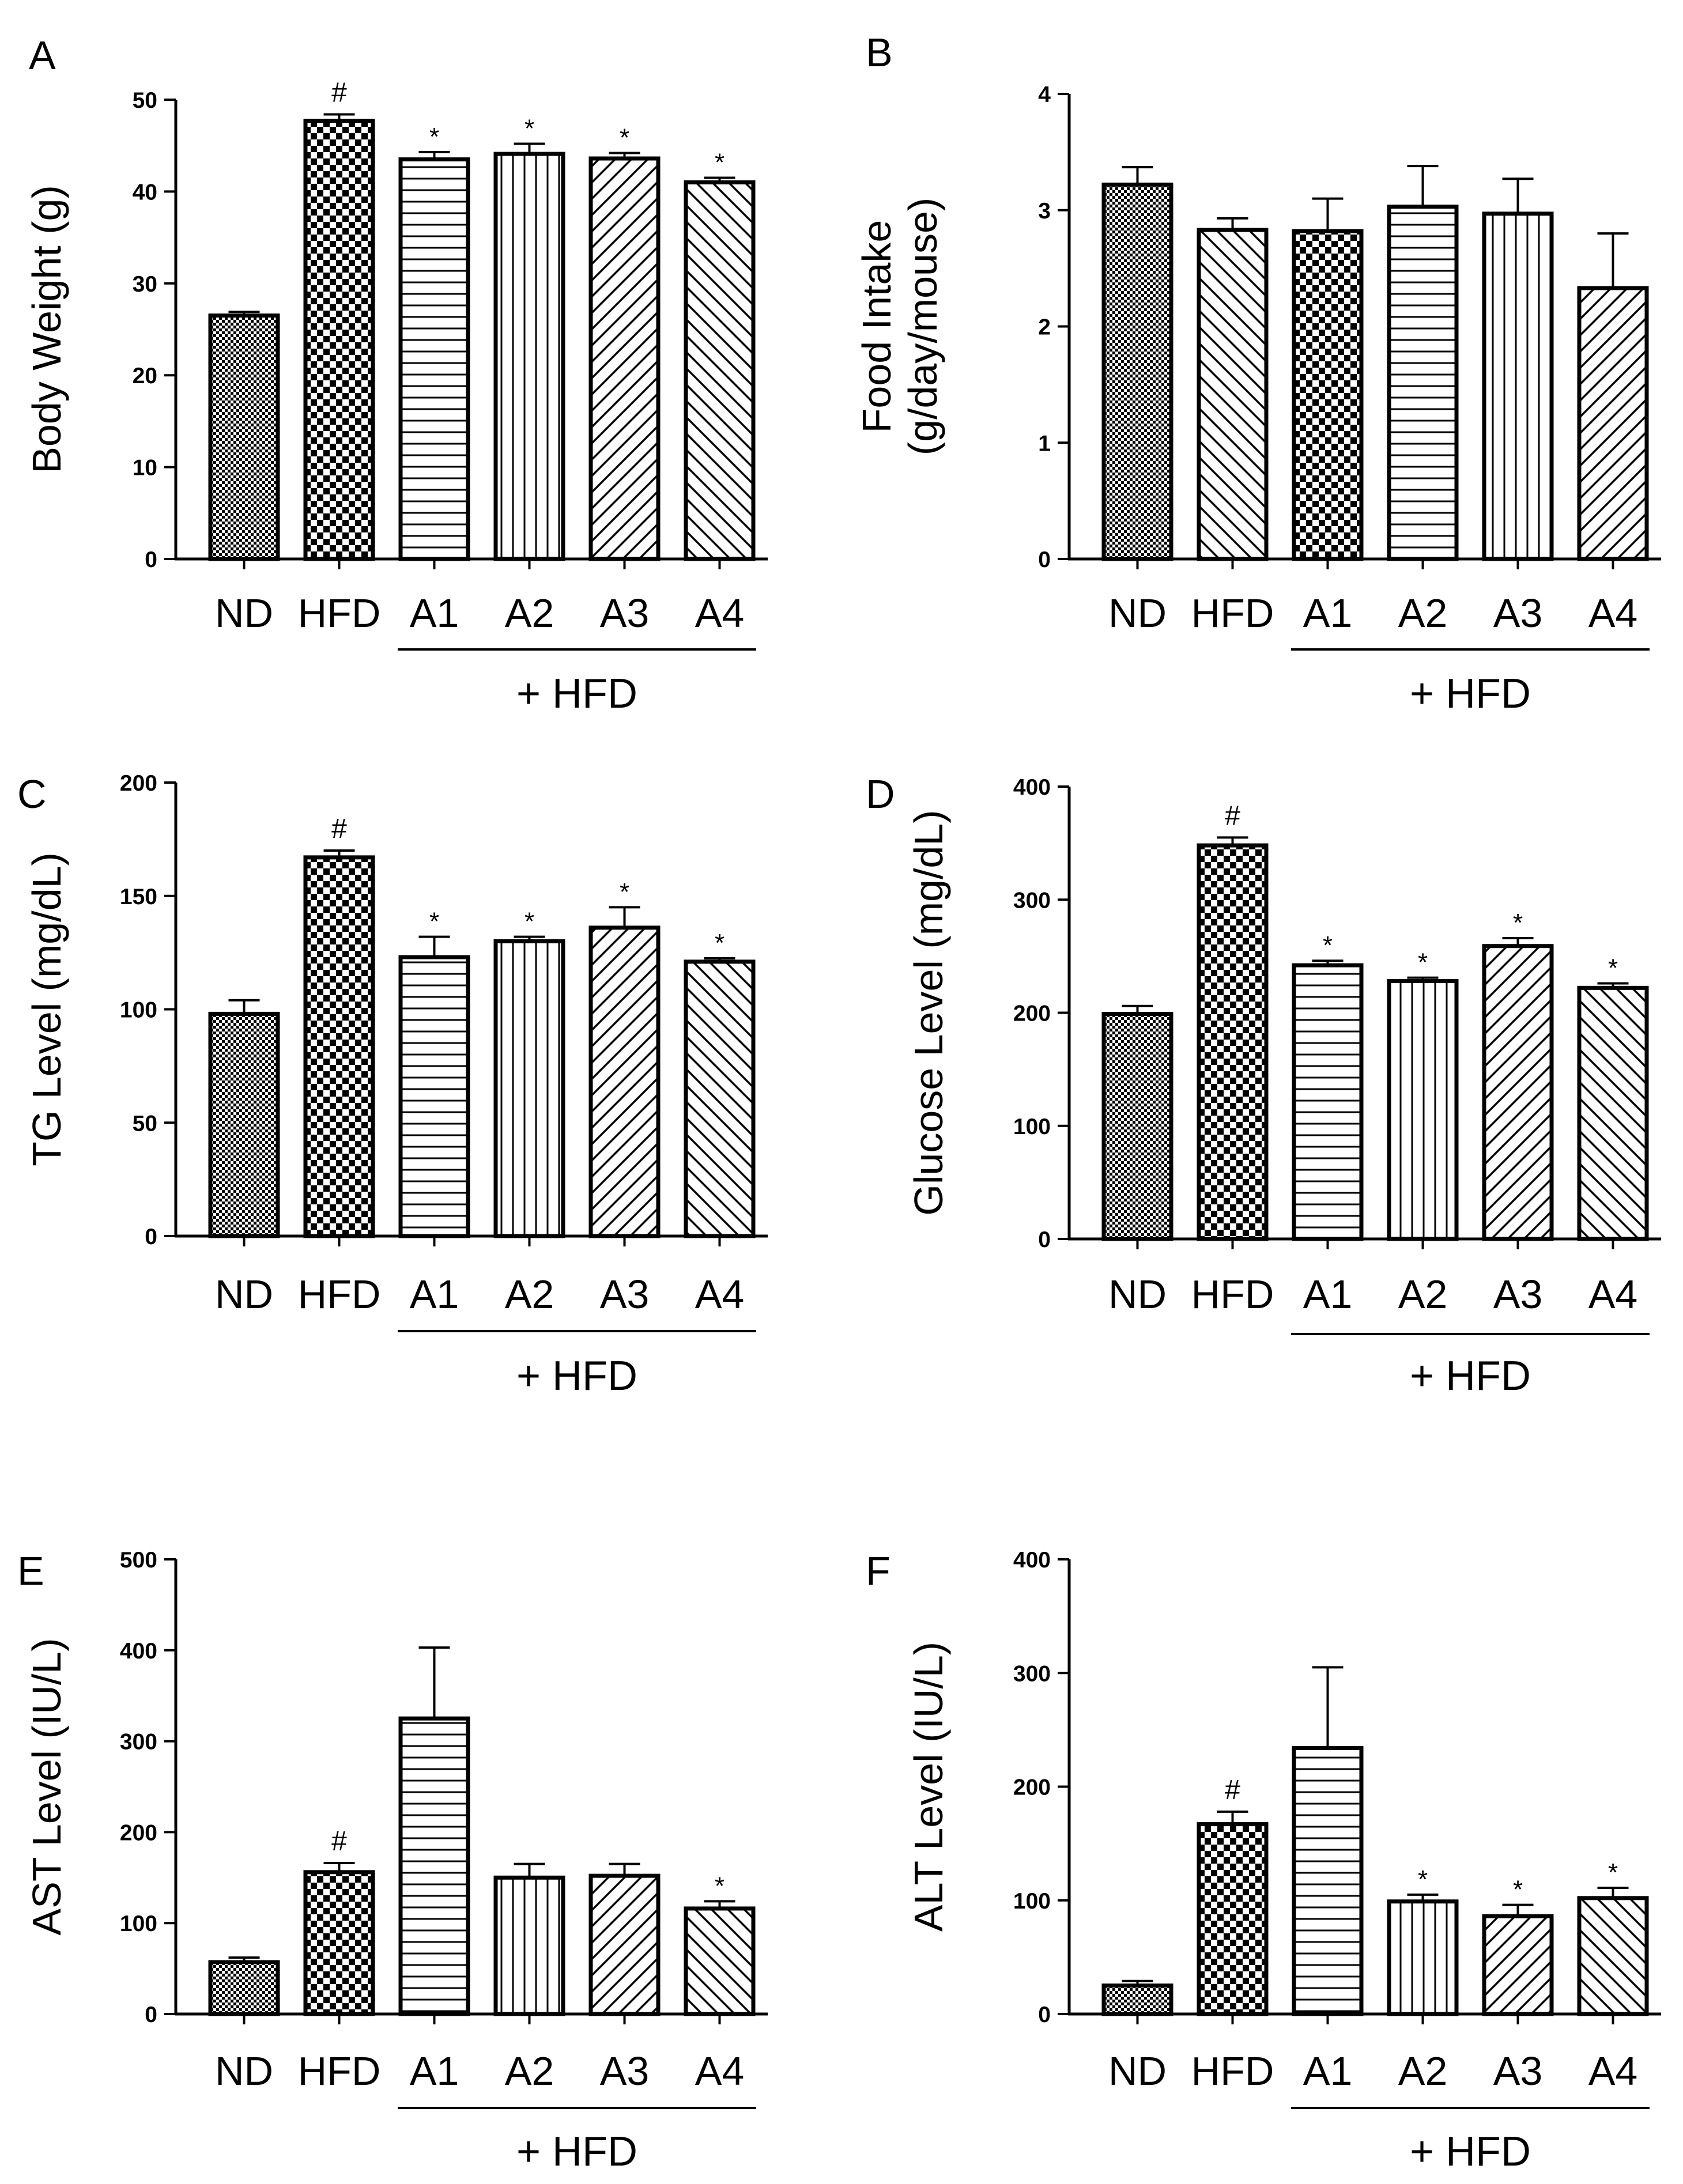 The image size is (1683, 2184). What do you see at coordinates (1044, 94) in the screenshot?
I see `panel-b-ytick-4: 4` at bounding box center [1044, 94].